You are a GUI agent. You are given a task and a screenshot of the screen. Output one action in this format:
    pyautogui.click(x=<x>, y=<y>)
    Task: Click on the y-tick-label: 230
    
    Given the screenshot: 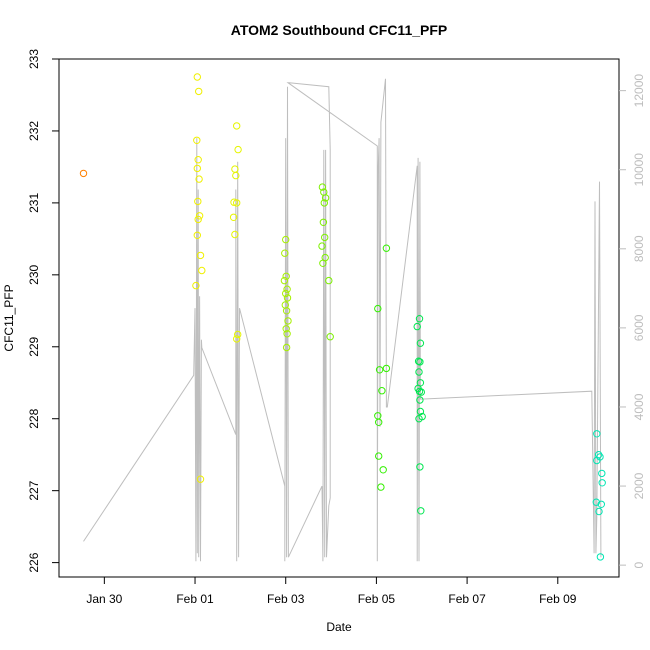 What is the action you would take?
    pyautogui.click(x=34, y=275)
    